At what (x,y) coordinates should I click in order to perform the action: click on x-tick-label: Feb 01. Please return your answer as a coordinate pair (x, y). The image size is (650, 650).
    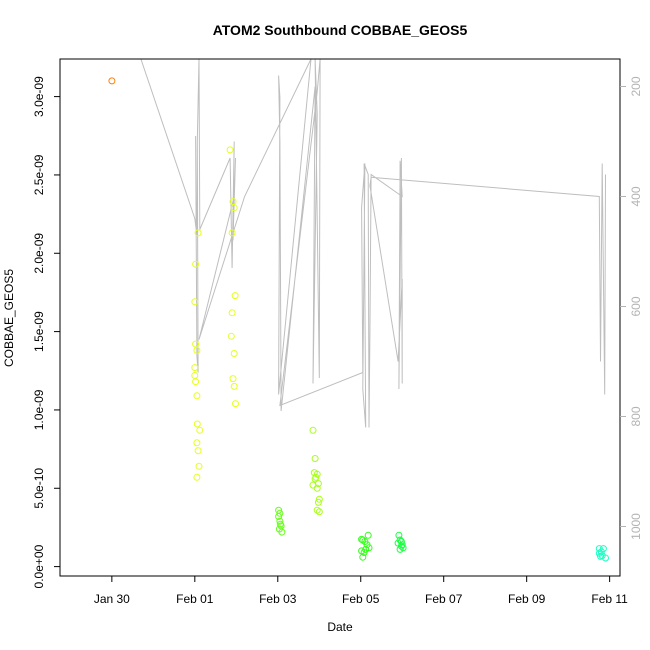
    Looking at the image, I should click on (195, 599).